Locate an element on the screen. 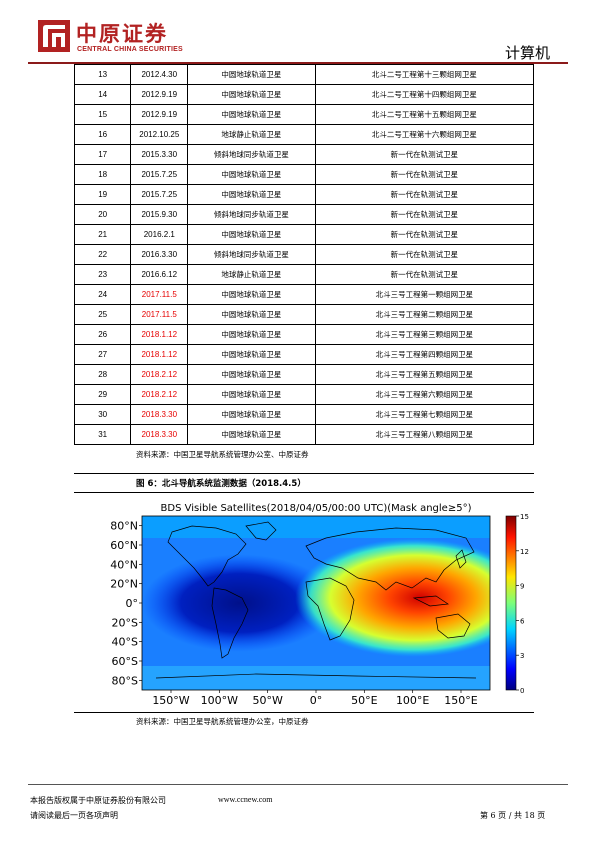 Image resolution: width=596 pixels, height=842 pixels. table-source: 资料来源：中国卫星导航系统管理办公室、中原证券 is located at coordinates (222, 454).